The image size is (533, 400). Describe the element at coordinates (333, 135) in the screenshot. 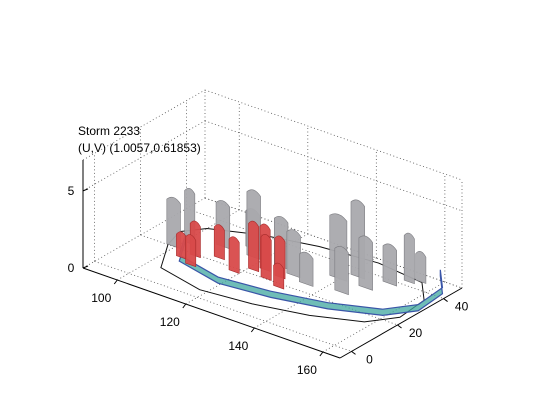

I see `grid-back-top` at that location.